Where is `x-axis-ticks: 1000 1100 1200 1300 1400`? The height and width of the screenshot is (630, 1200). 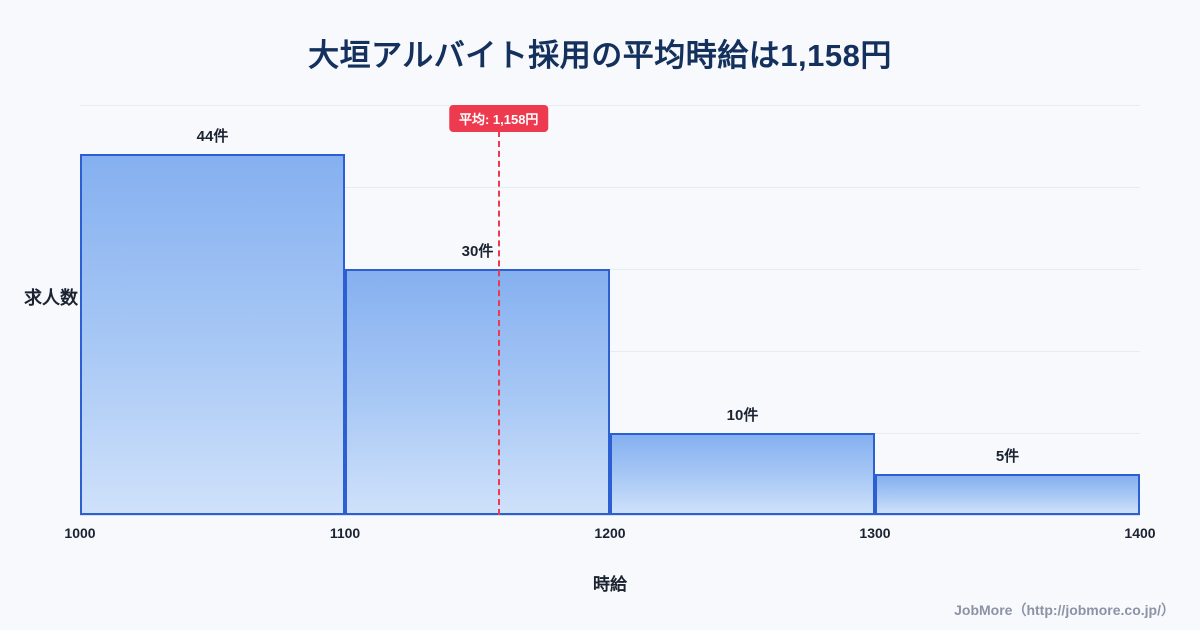 x-axis-ticks: 1000 1100 1200 1300 1400 is located at coordinates (609, 535).